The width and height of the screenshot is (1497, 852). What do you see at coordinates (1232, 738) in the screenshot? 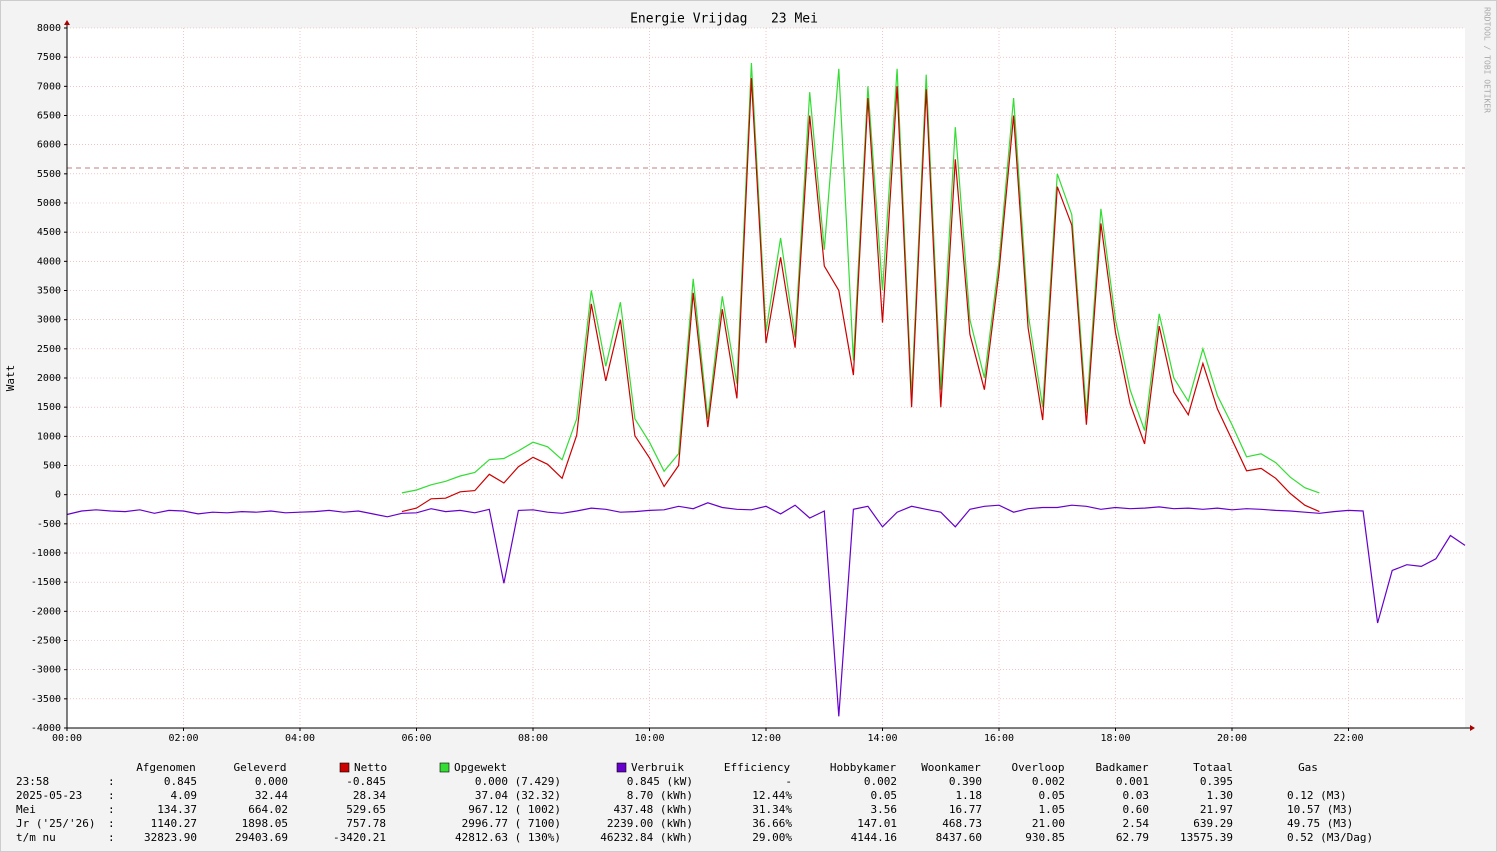
I see `x-tick-label: 20:00` at bounding box center [1232, 738].